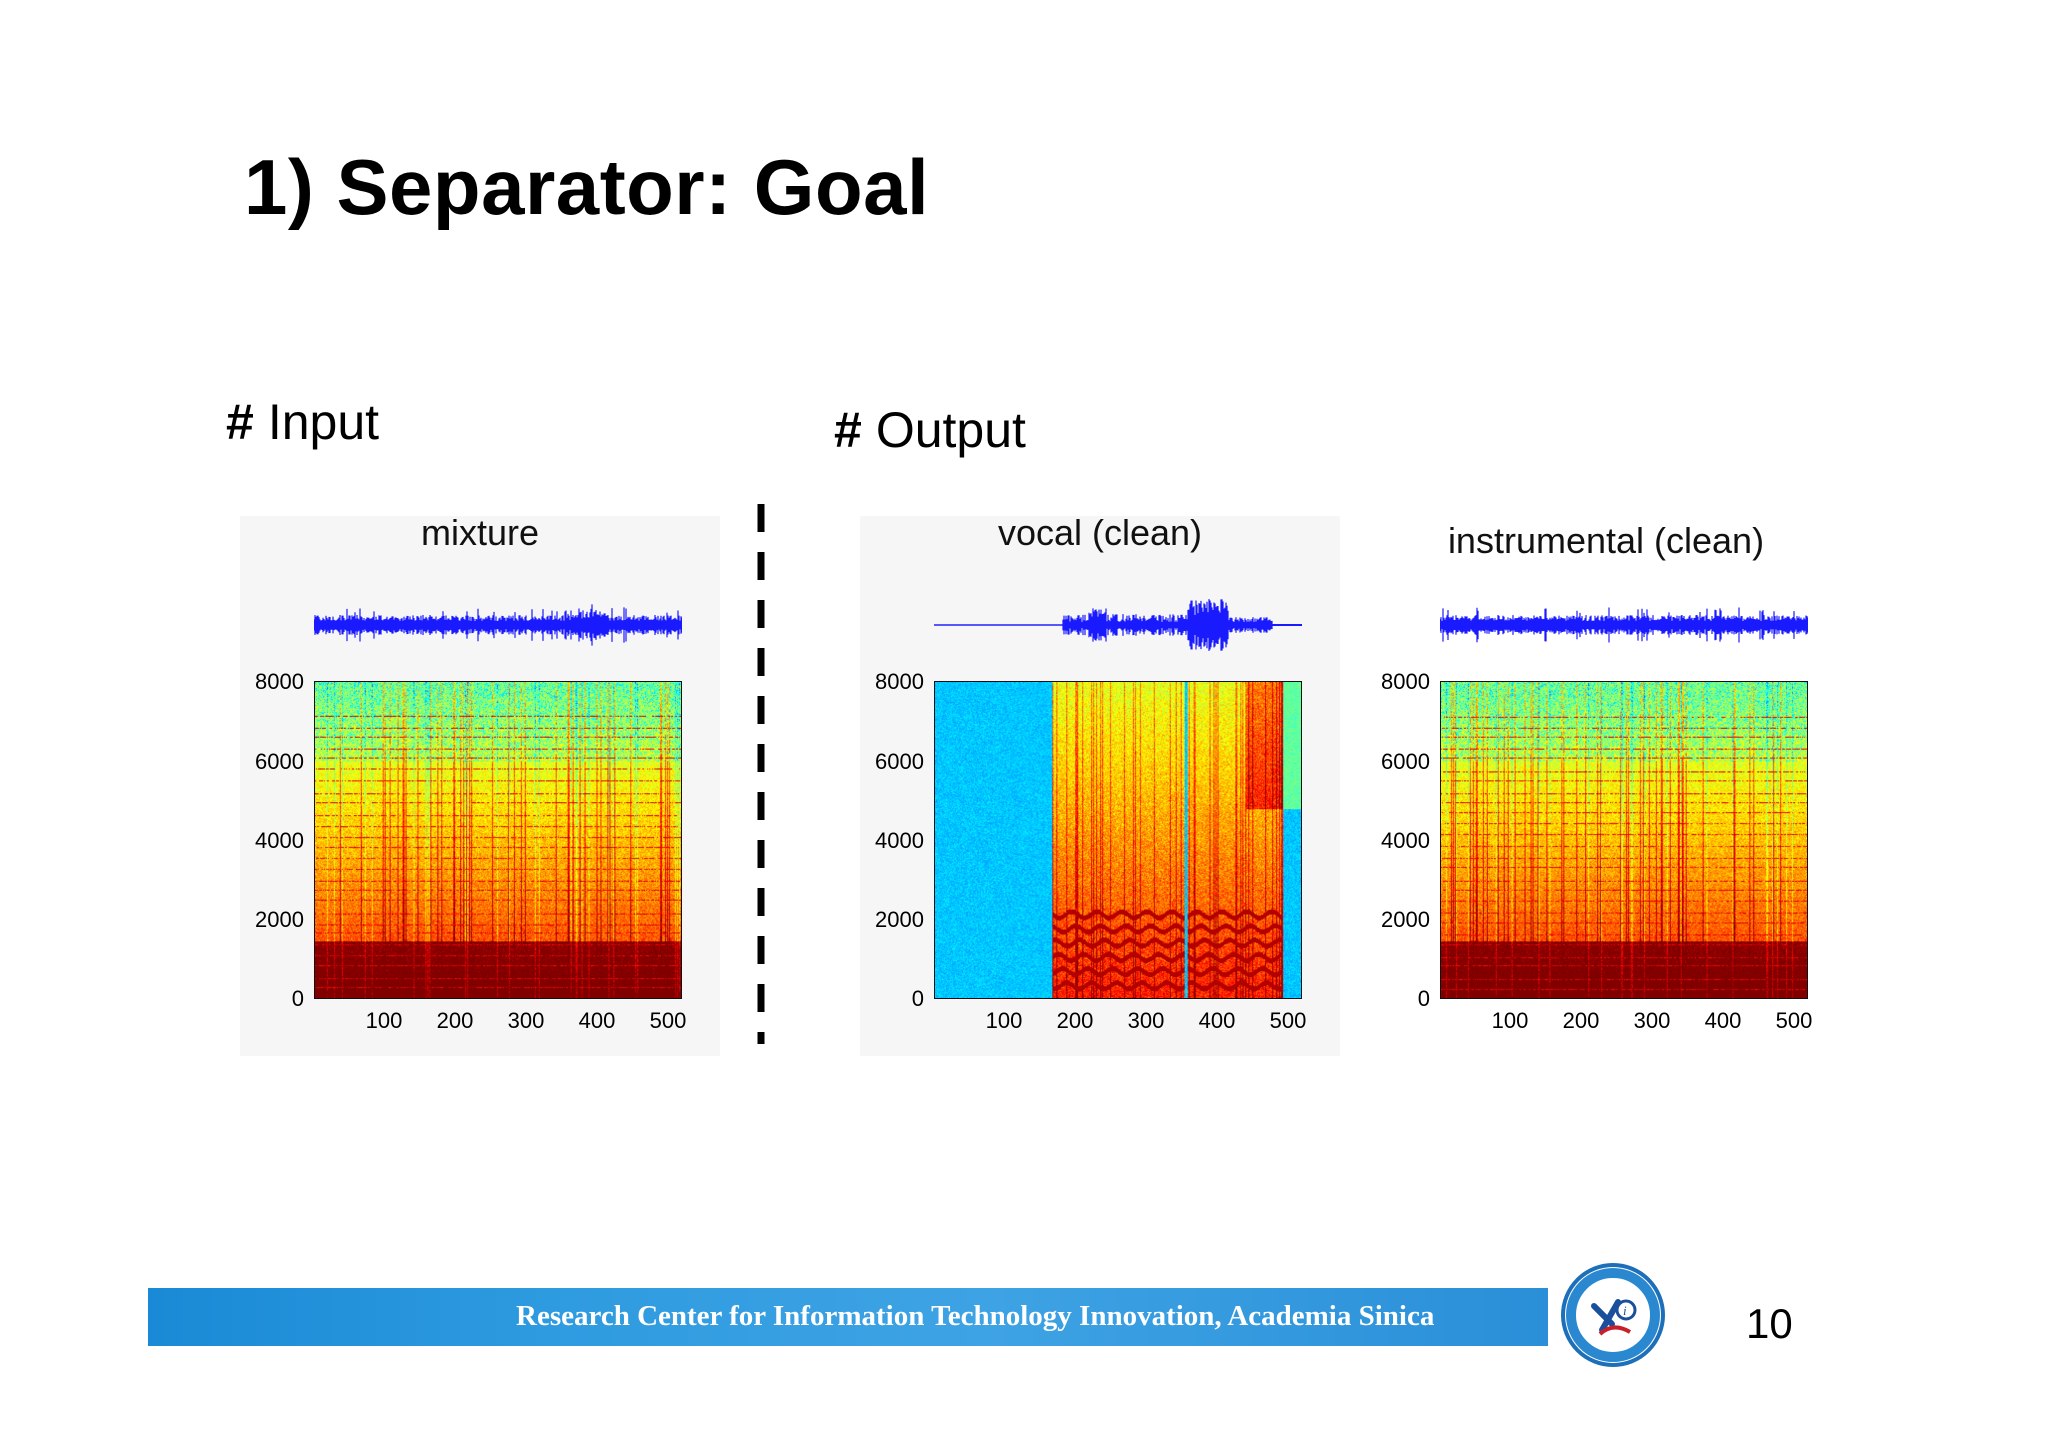  What do you see at coordinates (587, 187) in the screenshot?
I see `slide-title: 1) Separator: Goal` at bounding box center [587, 187].